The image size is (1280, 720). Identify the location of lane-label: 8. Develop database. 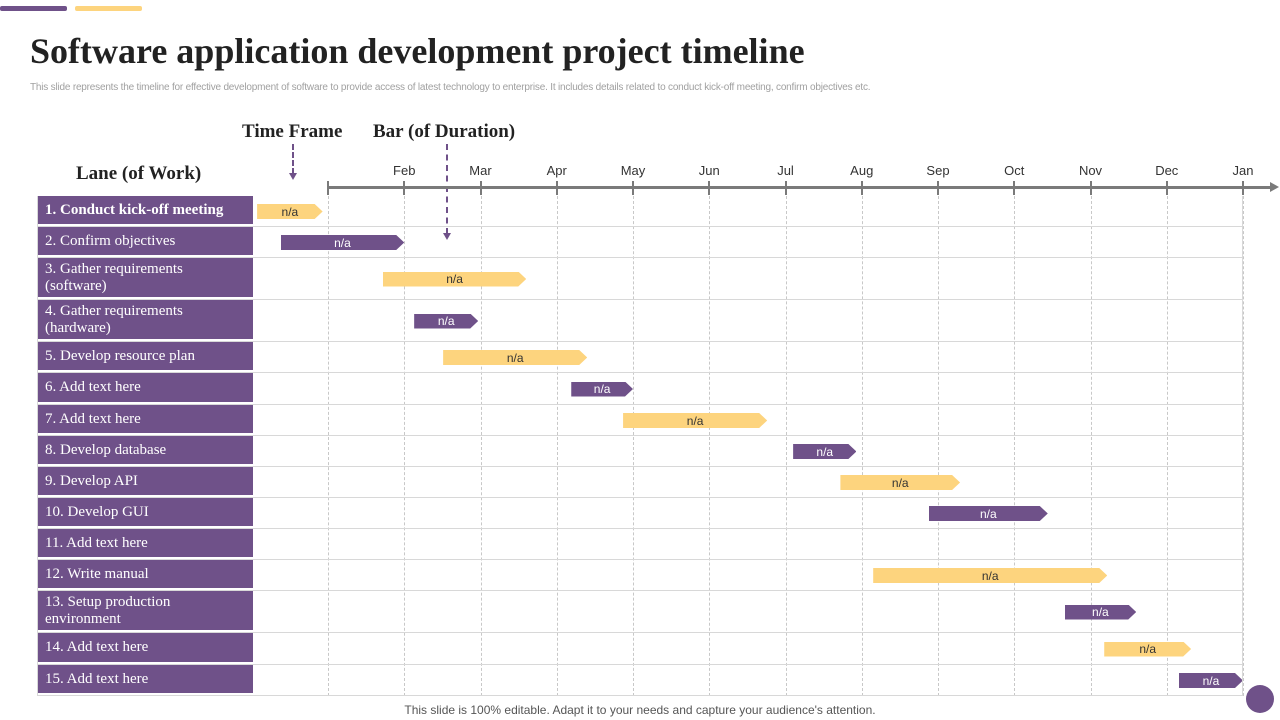
(145, 451).